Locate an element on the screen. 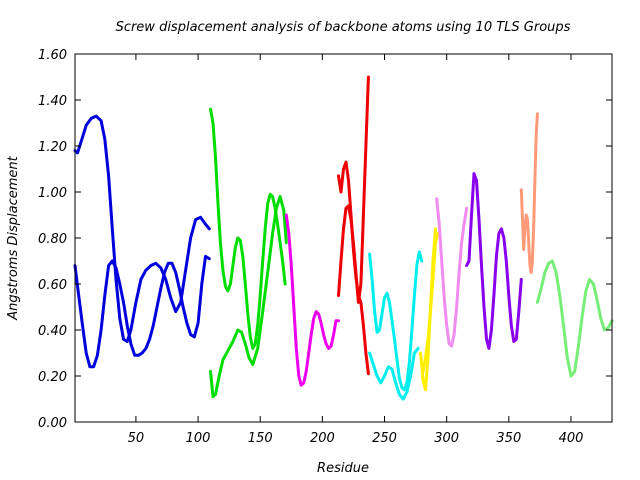  y-tick-label: 0.80 is located at coordinates (52, 239).